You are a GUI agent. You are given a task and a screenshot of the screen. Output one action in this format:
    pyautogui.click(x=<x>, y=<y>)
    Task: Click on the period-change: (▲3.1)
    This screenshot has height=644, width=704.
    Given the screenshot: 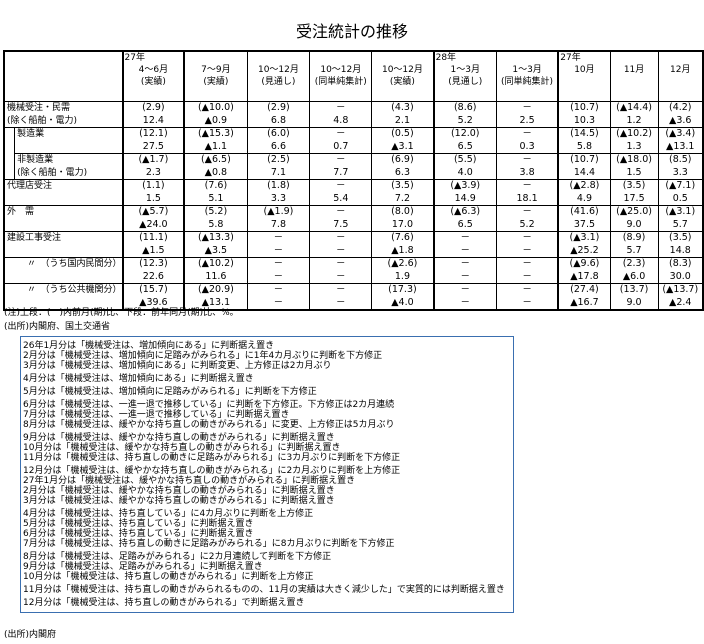 What is the action you would take?
    pyautogui.click(x=680, y=212)
    